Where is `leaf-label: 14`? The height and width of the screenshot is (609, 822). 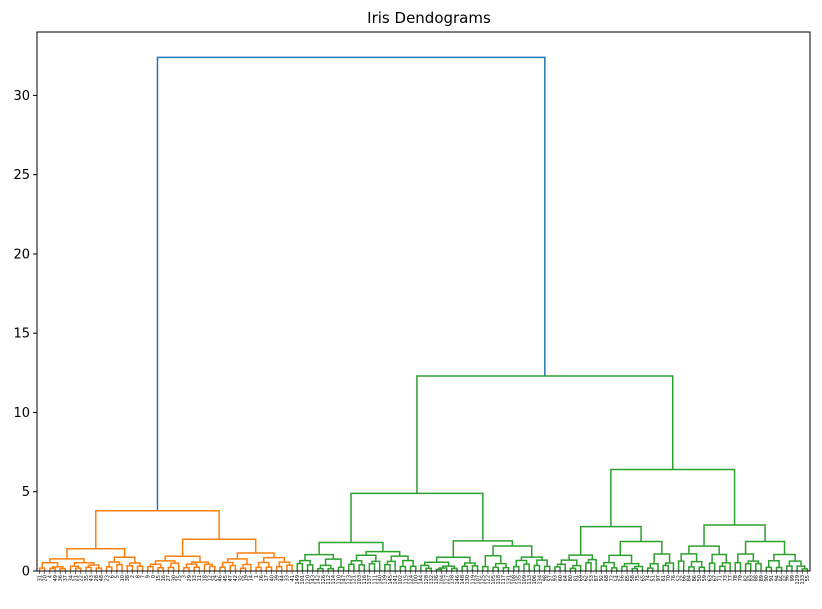
leaf-label: 14 is located at coordinates (252, 578).